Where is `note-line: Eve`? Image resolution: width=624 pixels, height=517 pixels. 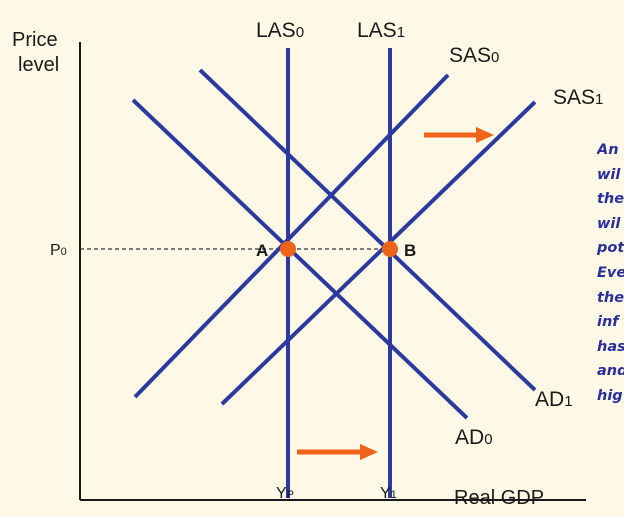
note-line: Eve is located at coordinates (610, 272).